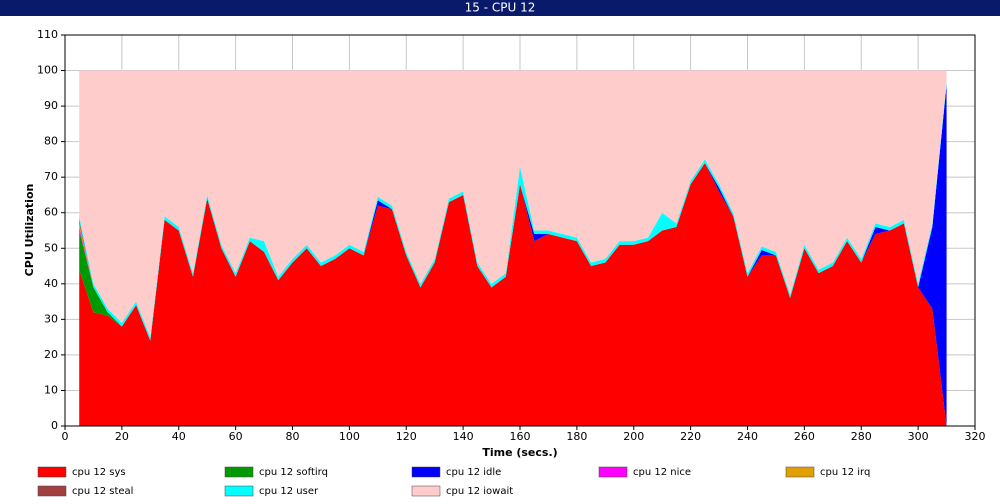 Image resolution: width=1000 pixels, height=504 pixels. Describe the element at coordinates (289, 491) in the screenshot. I see `legend-label: cpu 12 user` at that location.